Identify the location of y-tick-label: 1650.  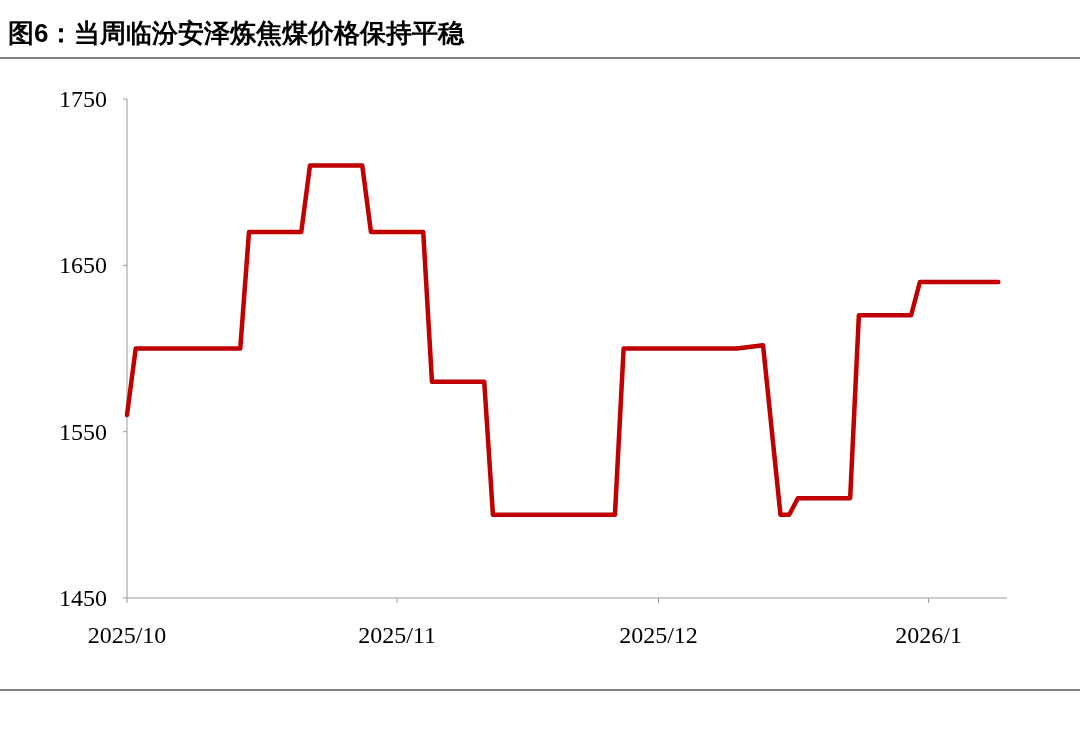
(83, 265).